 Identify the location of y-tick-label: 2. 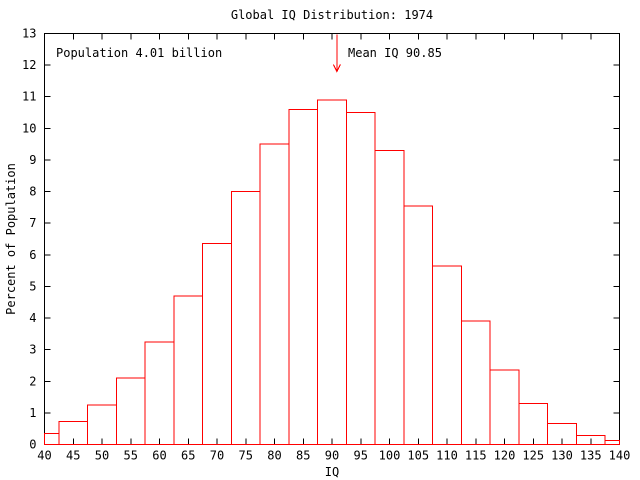
(32, 381).